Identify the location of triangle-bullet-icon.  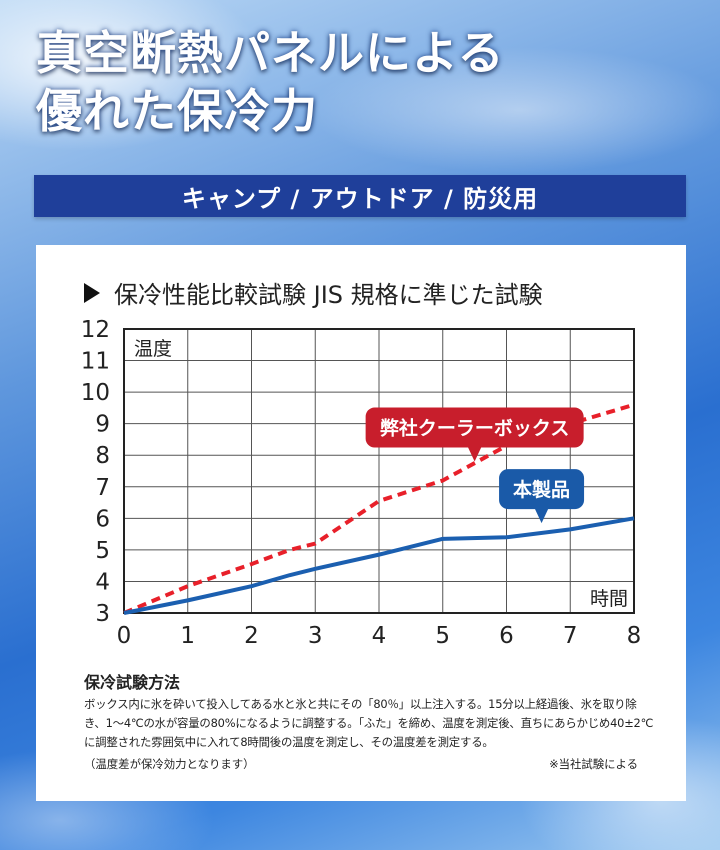
(92, 292).